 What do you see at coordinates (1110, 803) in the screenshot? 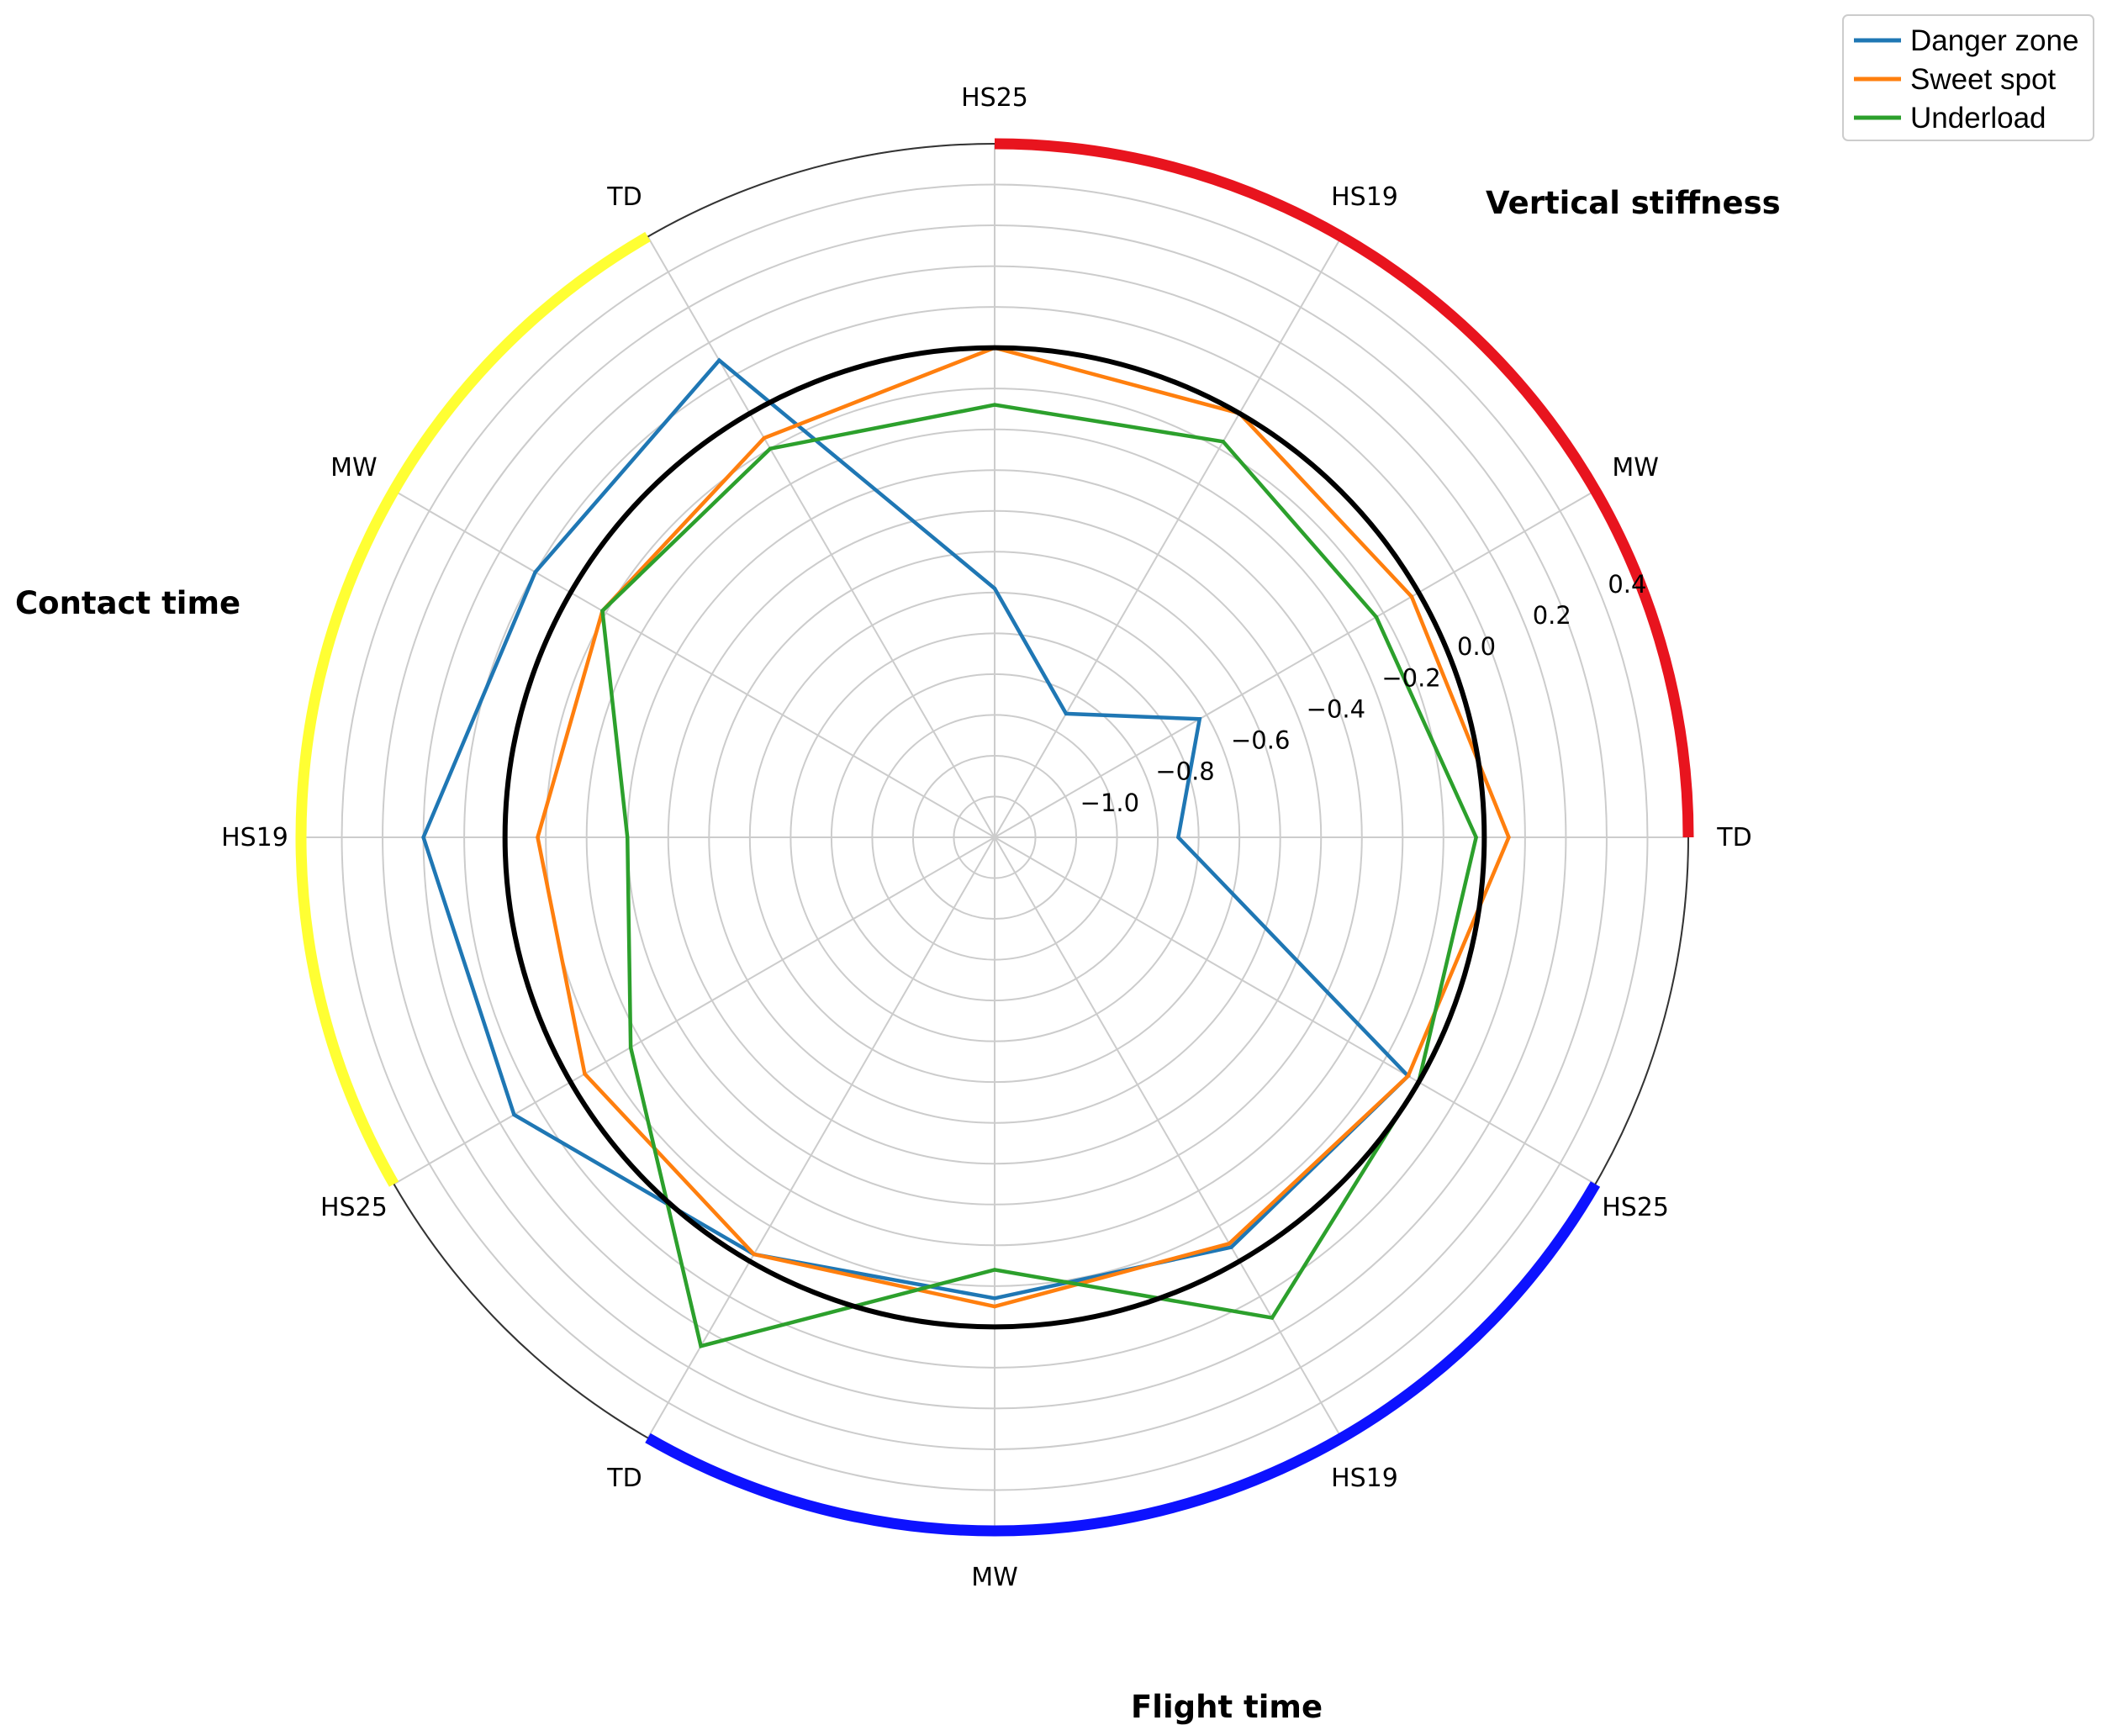
I see `radial-tick-label-0: −1.0` at bounding box center [1110, 803].